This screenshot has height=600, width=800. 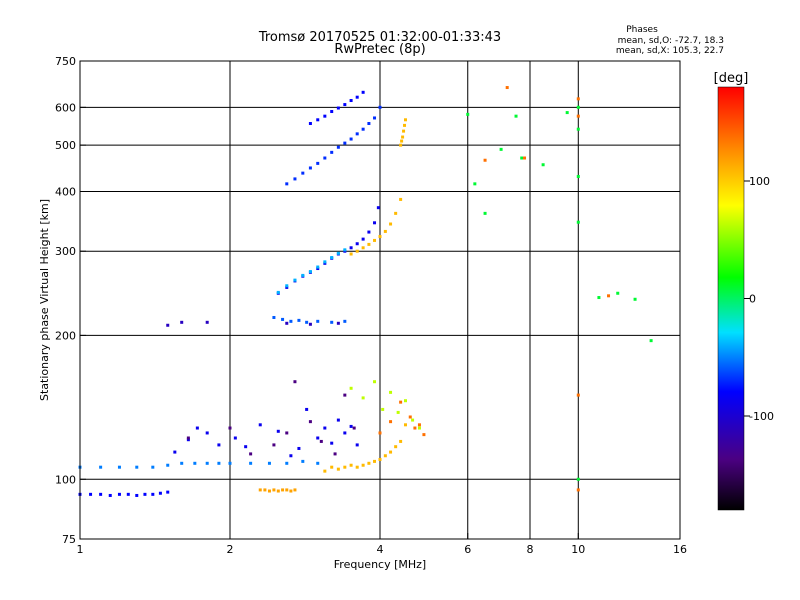 I want to click on x-tick-label: 10, so click(x=578, y=549).